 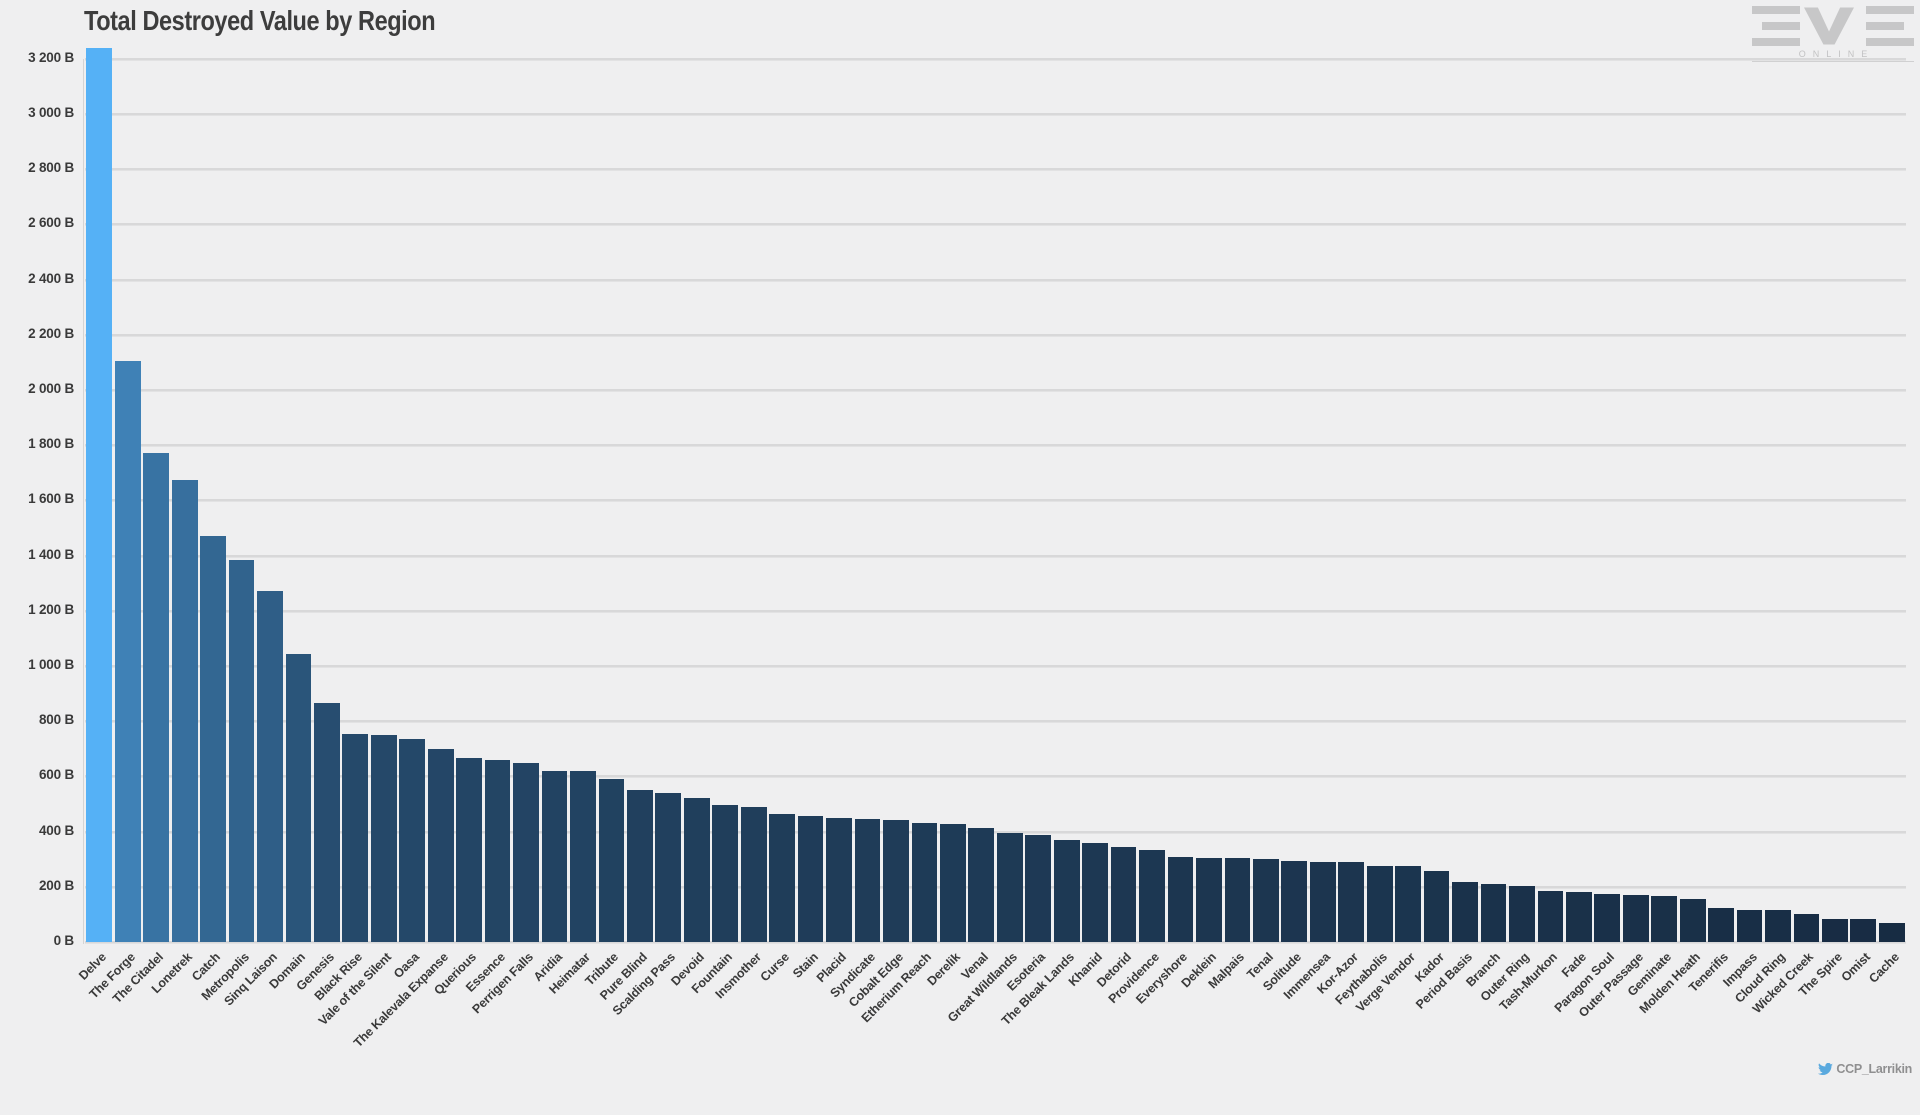 What do you see at coordinates (640, 866) in the screenshot?
I see `bar-pure-blind` at bounding box center [640, 866].